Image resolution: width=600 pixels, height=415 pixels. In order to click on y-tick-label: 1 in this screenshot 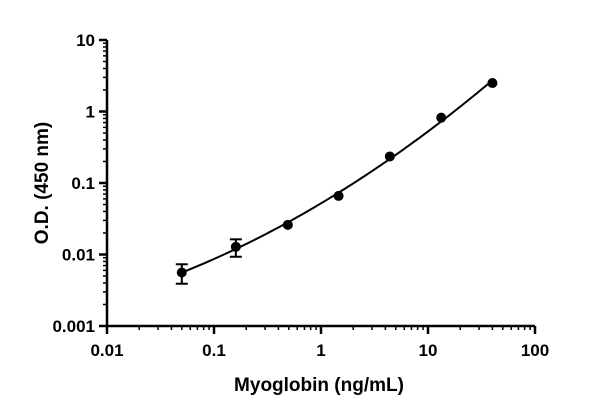, I will do `click(90, 112)`.